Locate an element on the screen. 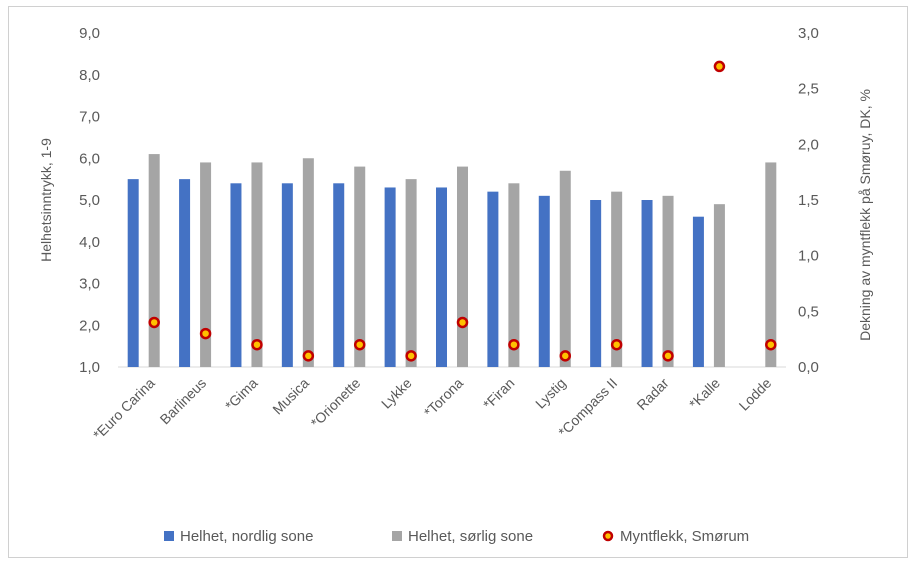 The width and height of the screenshot is (920, 566). left-tick-label: 2,0 is located at coordinates (89, 325).